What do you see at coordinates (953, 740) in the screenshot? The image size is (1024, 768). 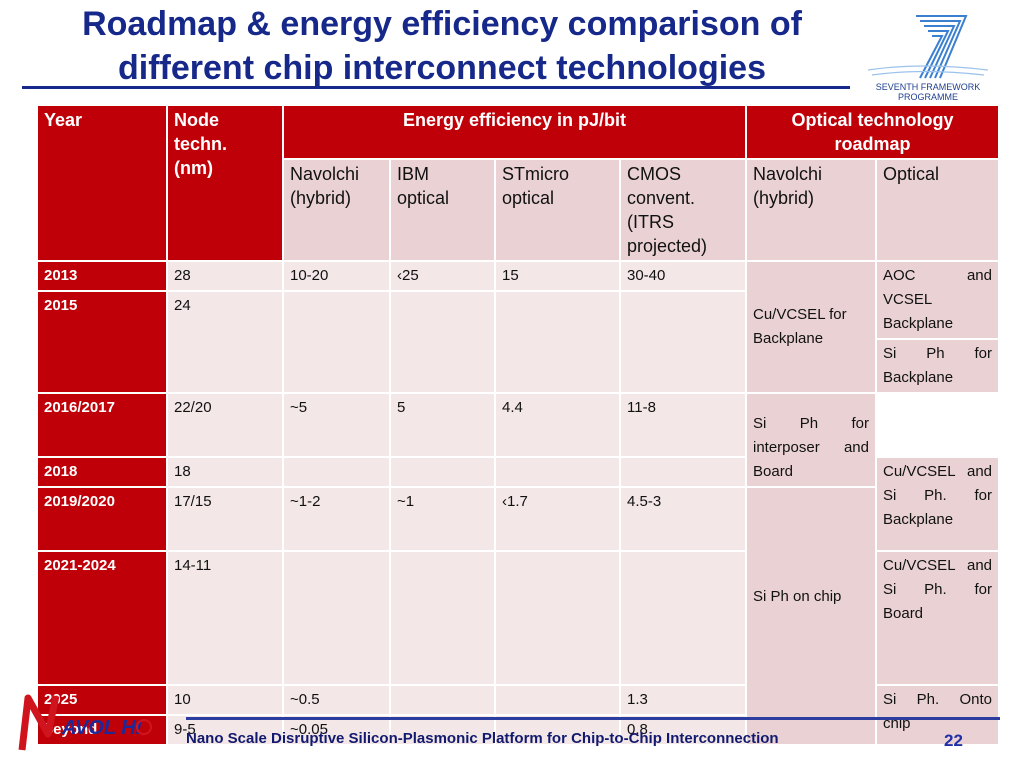 I see `page-number: 22` at bounding box center [953, 740].